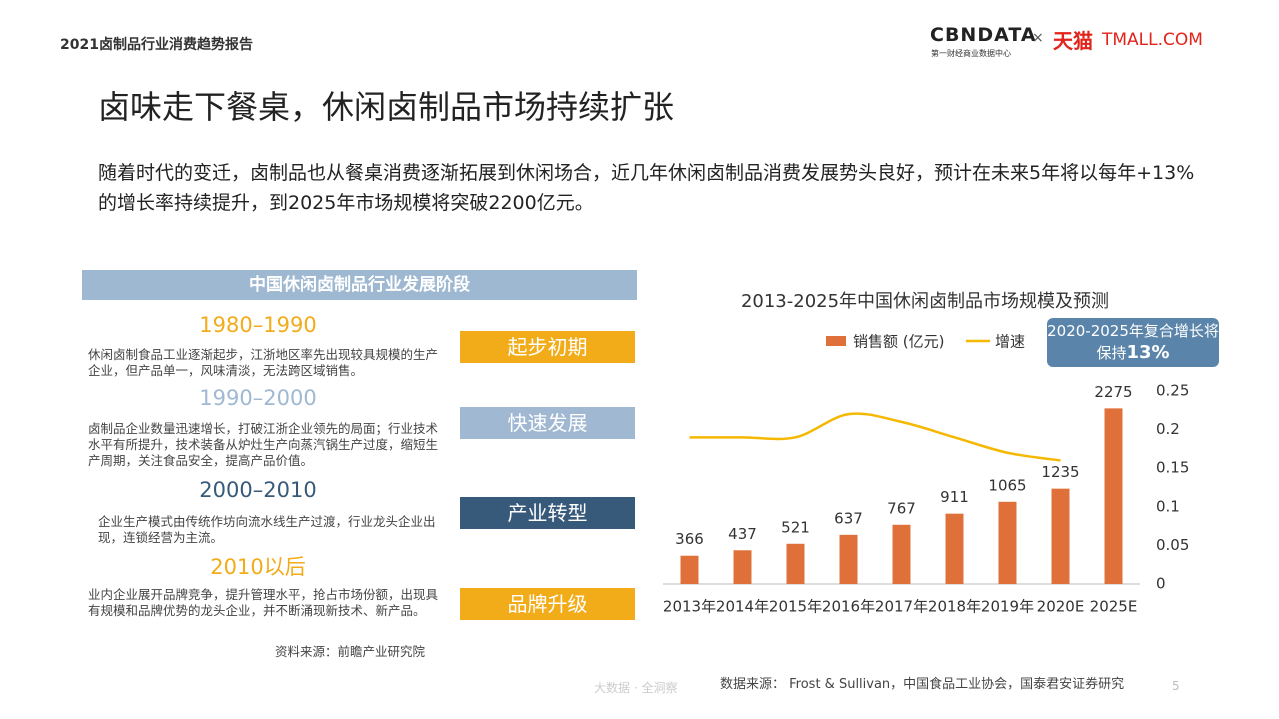 This screenshot has height=719, width=1279. I want to click on logo-sub: 第一财经商业数据中心, so click(971, 53).